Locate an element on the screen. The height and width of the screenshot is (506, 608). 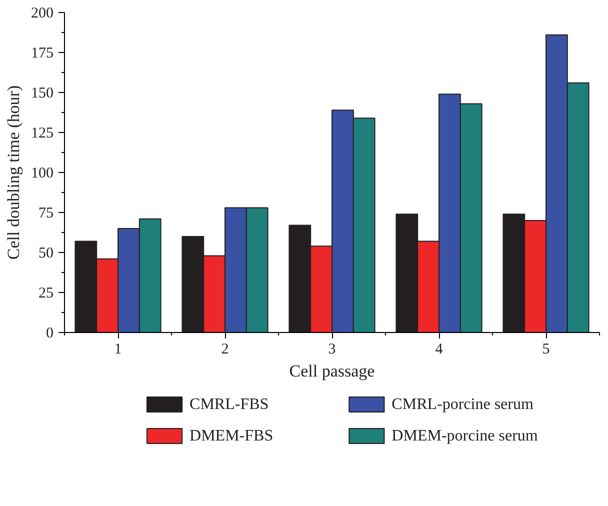
y-tick-label: 50 is located at coordinates (46, 254).